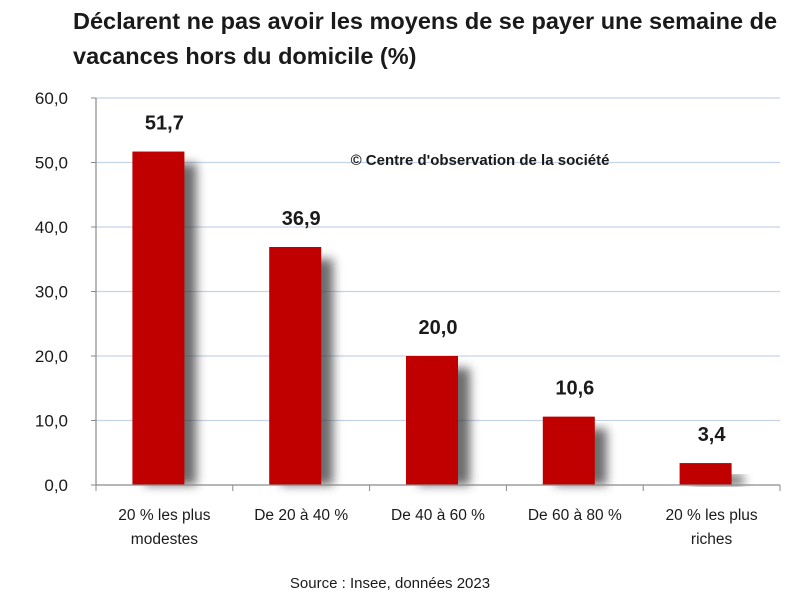 Image resolution: width=800 pixels, height=608 pixels. What do you see at coordinates (164, 527) in the screenshot?
I see `x-tick-label: 20 % les plus modestes` at bounding box center [164, 527].